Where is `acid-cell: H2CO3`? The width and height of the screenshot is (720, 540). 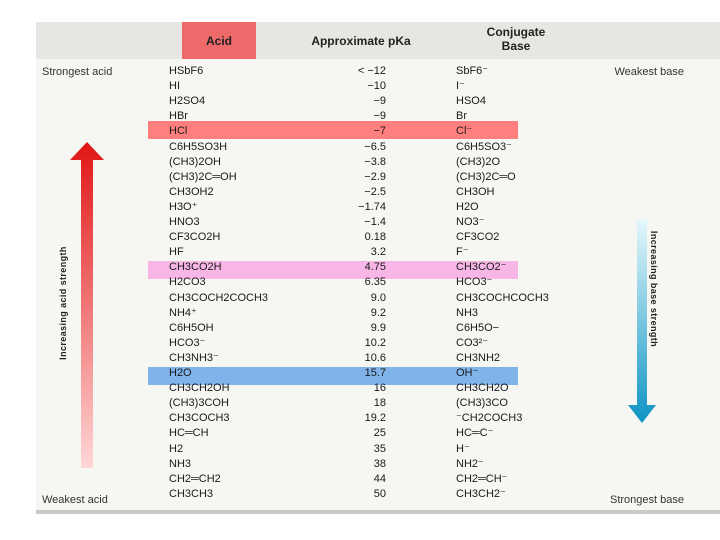 acid-cell: H2CO3 is located at coordinates (187, 282).